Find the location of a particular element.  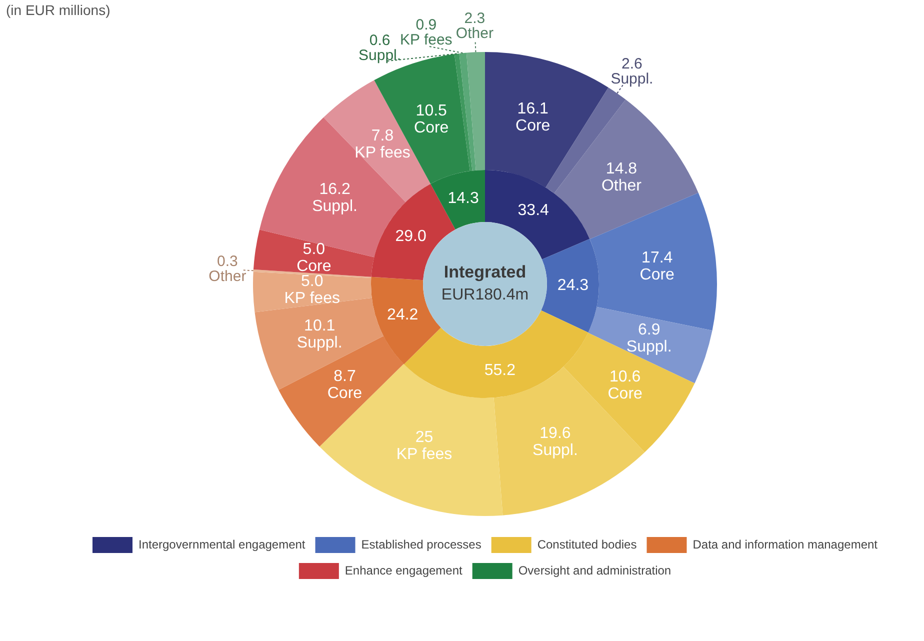

data-label: 17.4 is located at coordinates (657, 257).